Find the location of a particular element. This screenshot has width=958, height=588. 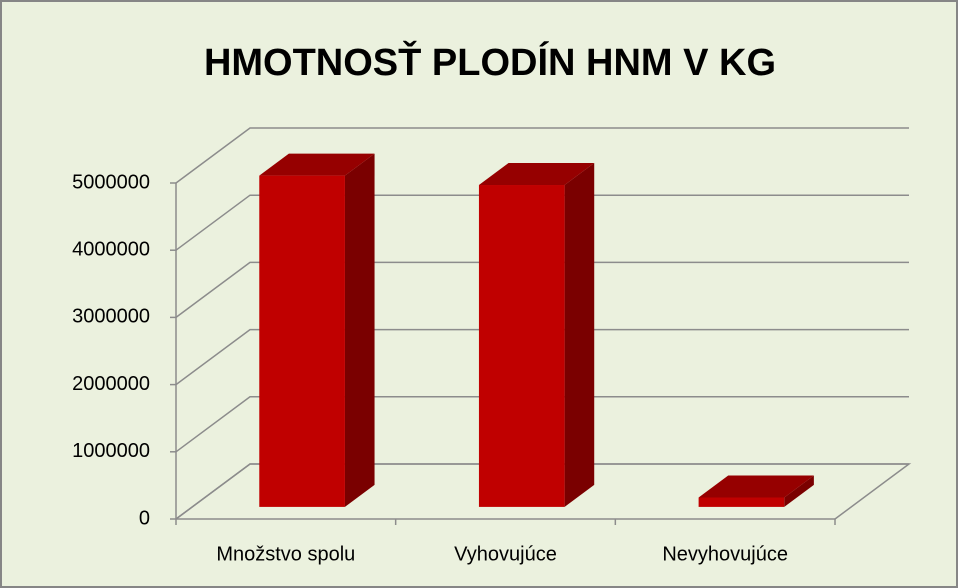

chart-title: HMOTNOSŤ PLODÍN HNM V KG is located at coordinates (490, 62).